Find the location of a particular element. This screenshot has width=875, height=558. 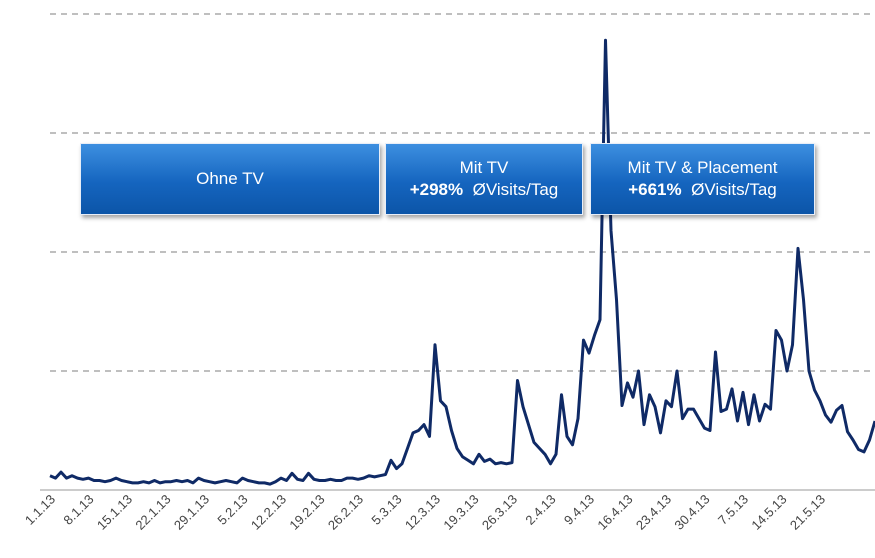

period-change: +661% is located at coordinates (655, 189).